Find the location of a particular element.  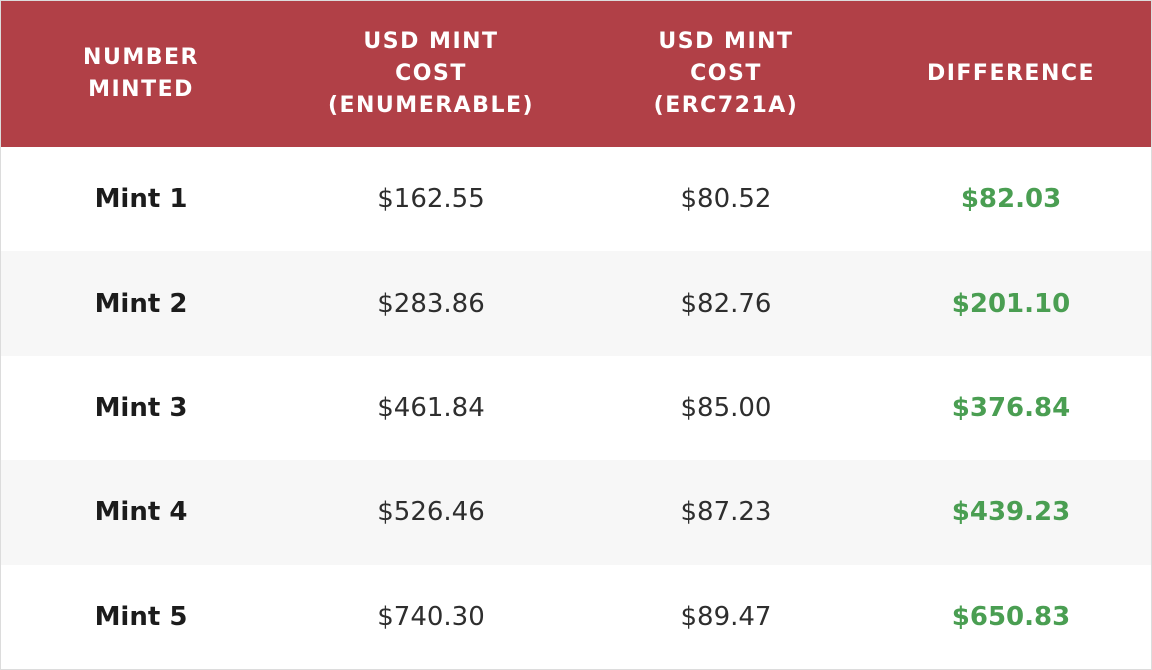

cell-enumerable-cost: $283.86 is located at coordinates (431, 303).